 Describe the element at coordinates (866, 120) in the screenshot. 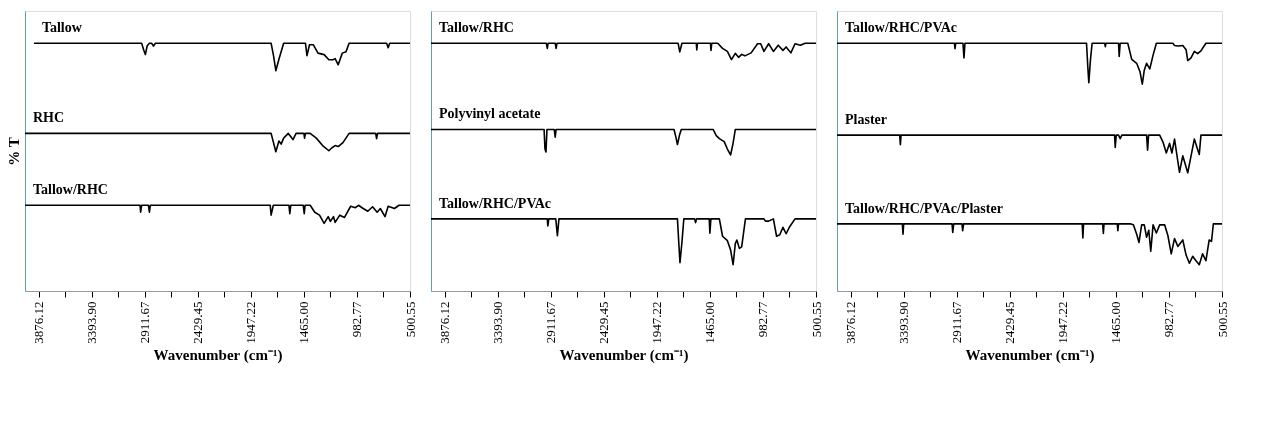

I see `series-label: Plaster` at that location.